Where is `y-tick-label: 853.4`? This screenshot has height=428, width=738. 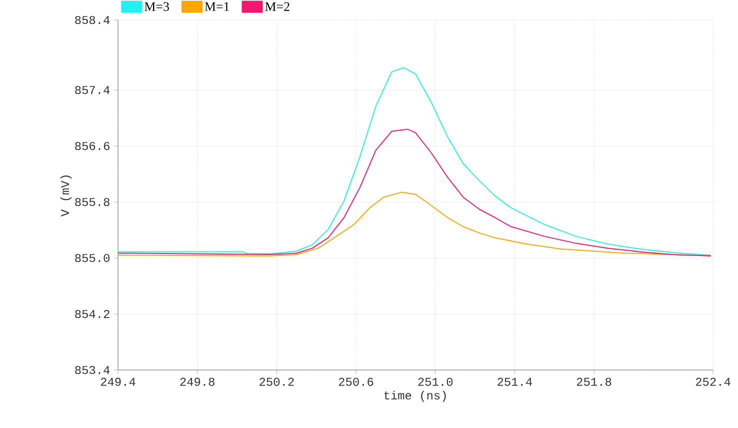 y-tick-label: 853.4 is located at coordinates (92, 370).